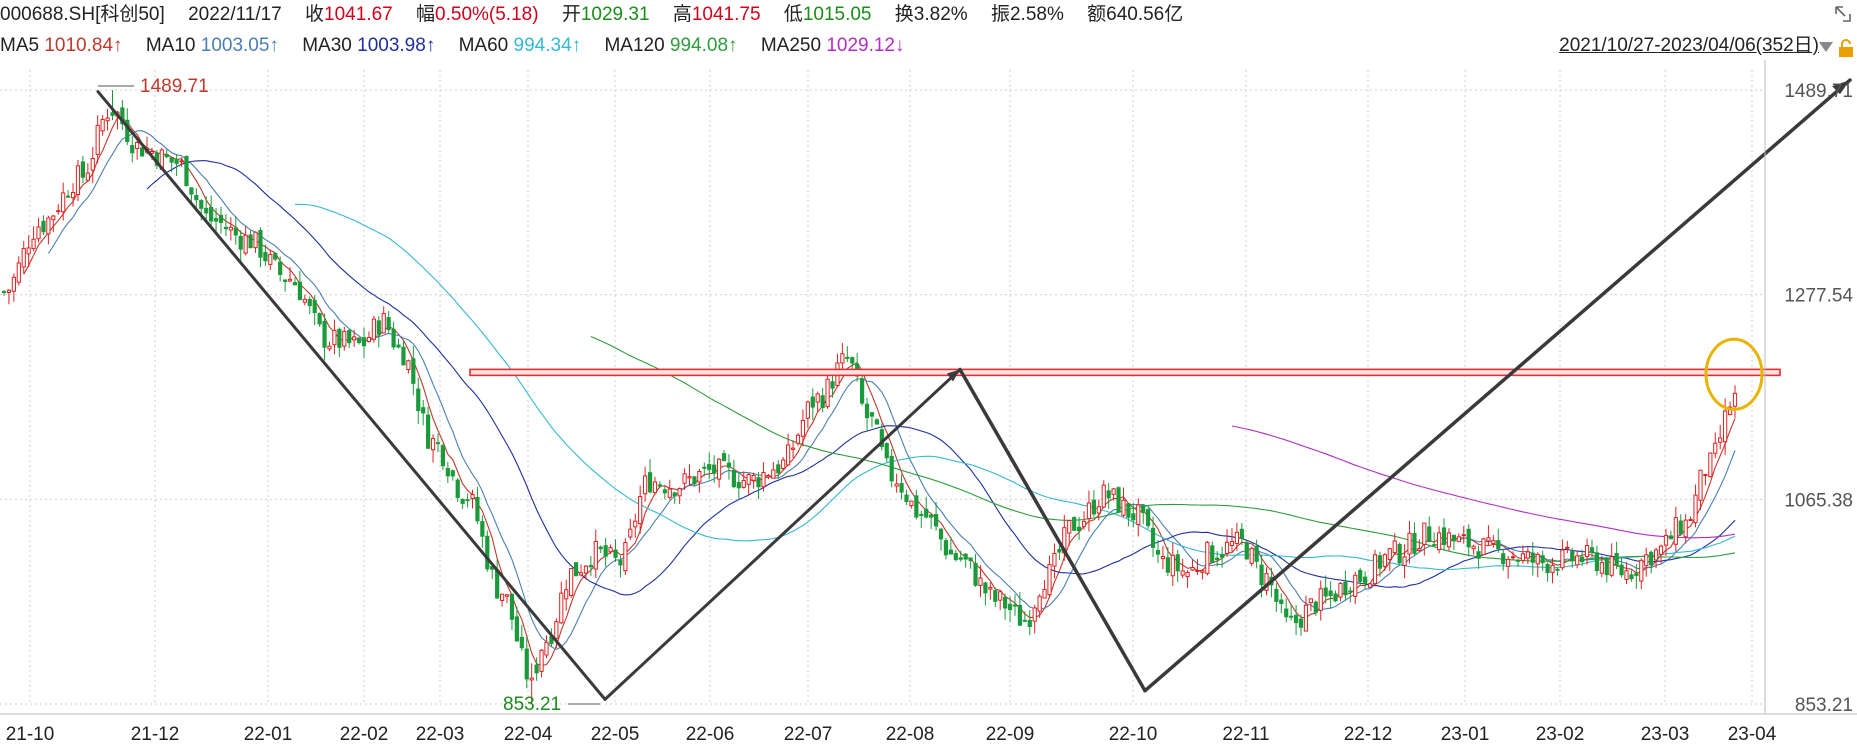  What do you see at coordinates (20, 45) in the screenshot?
I see `ma5-name: MA5` at bounding box center [20, 45].